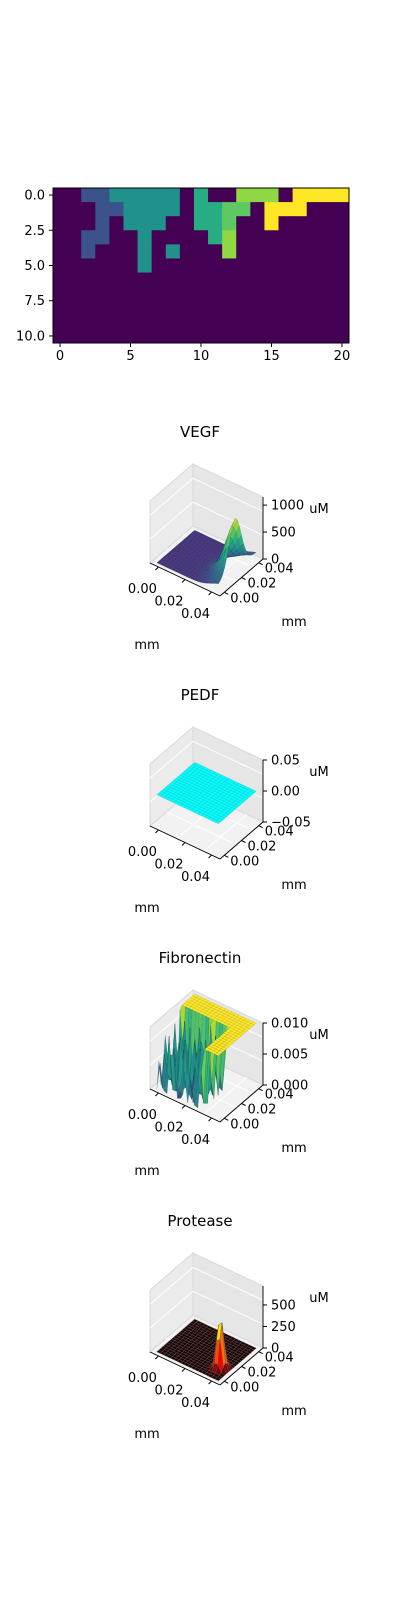  I want to click on z-axis-label: uM, so click(318, 1035).